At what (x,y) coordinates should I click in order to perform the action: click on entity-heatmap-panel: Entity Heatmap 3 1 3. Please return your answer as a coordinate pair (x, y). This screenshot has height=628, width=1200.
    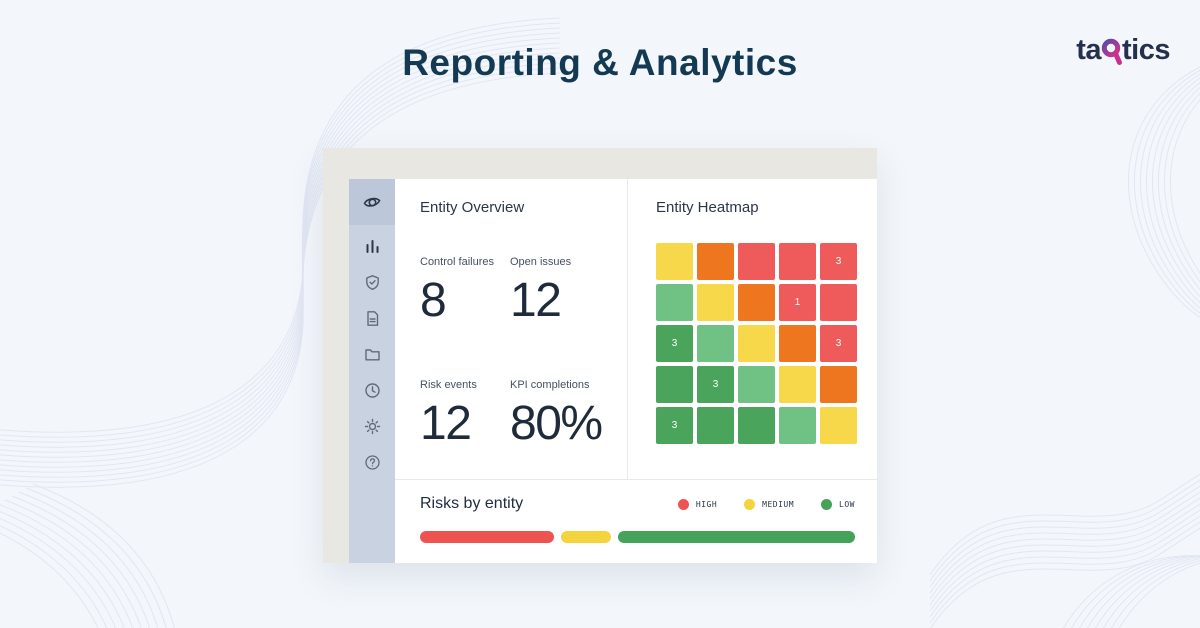
    Looking at the image, I should click on (752, 329).